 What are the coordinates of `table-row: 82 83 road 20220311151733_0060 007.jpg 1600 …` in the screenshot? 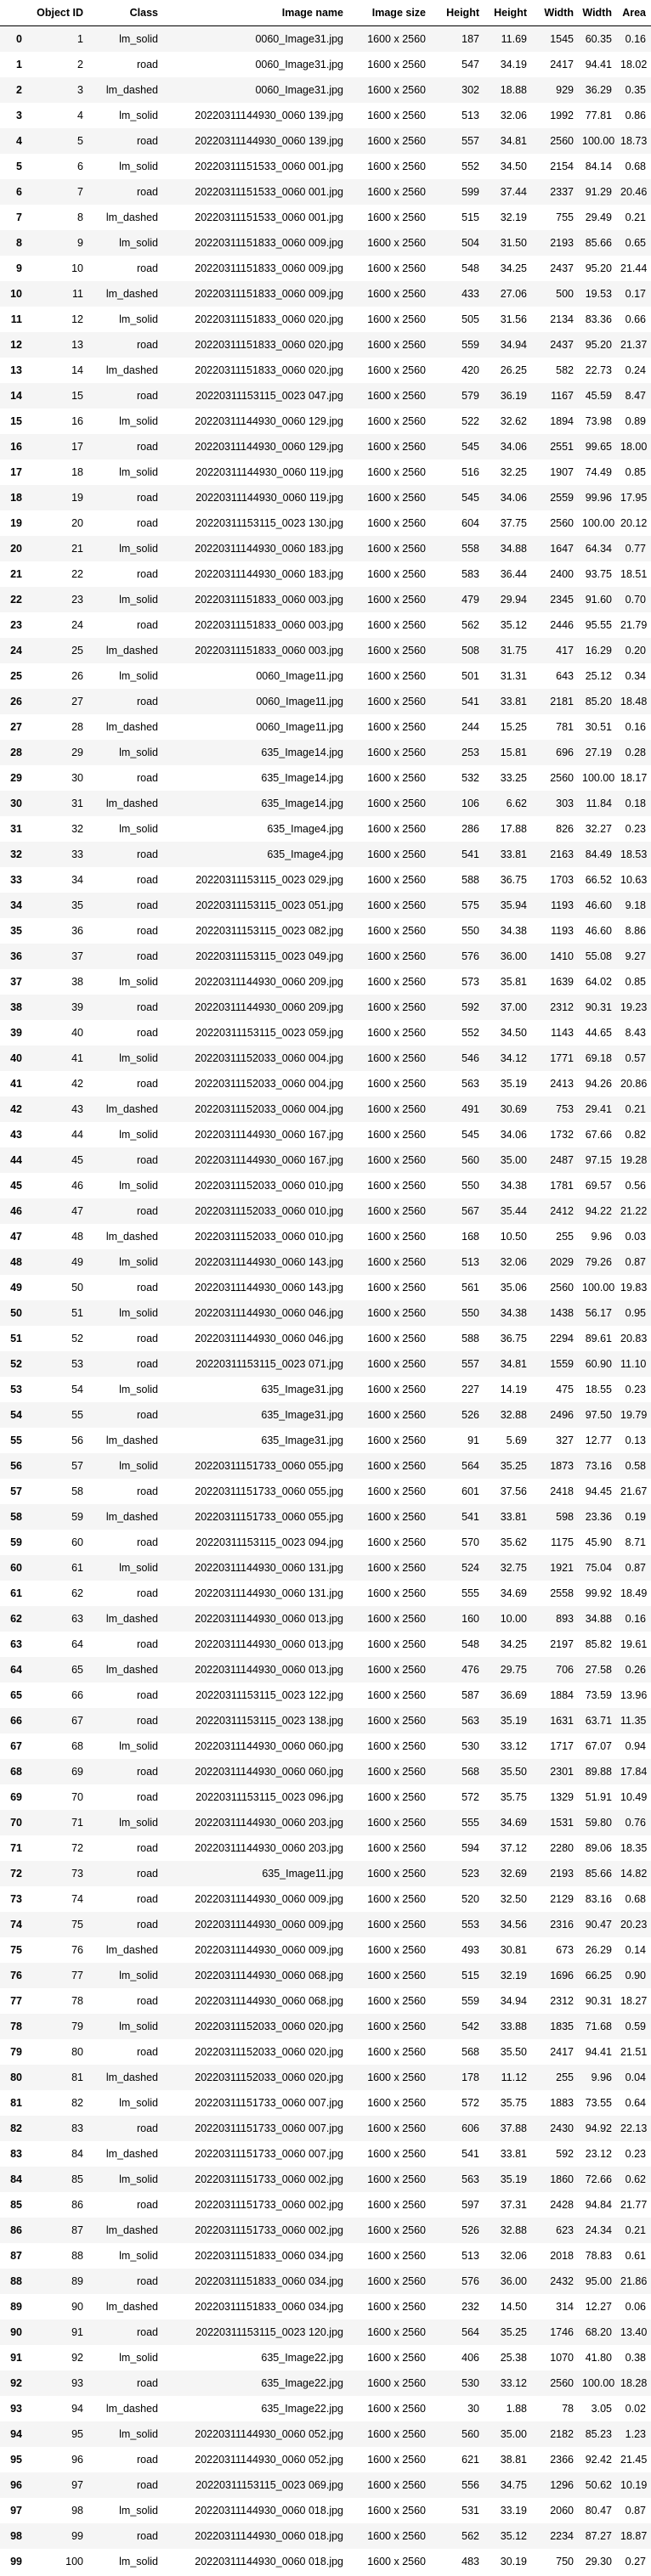 It's located at (325, 2128).